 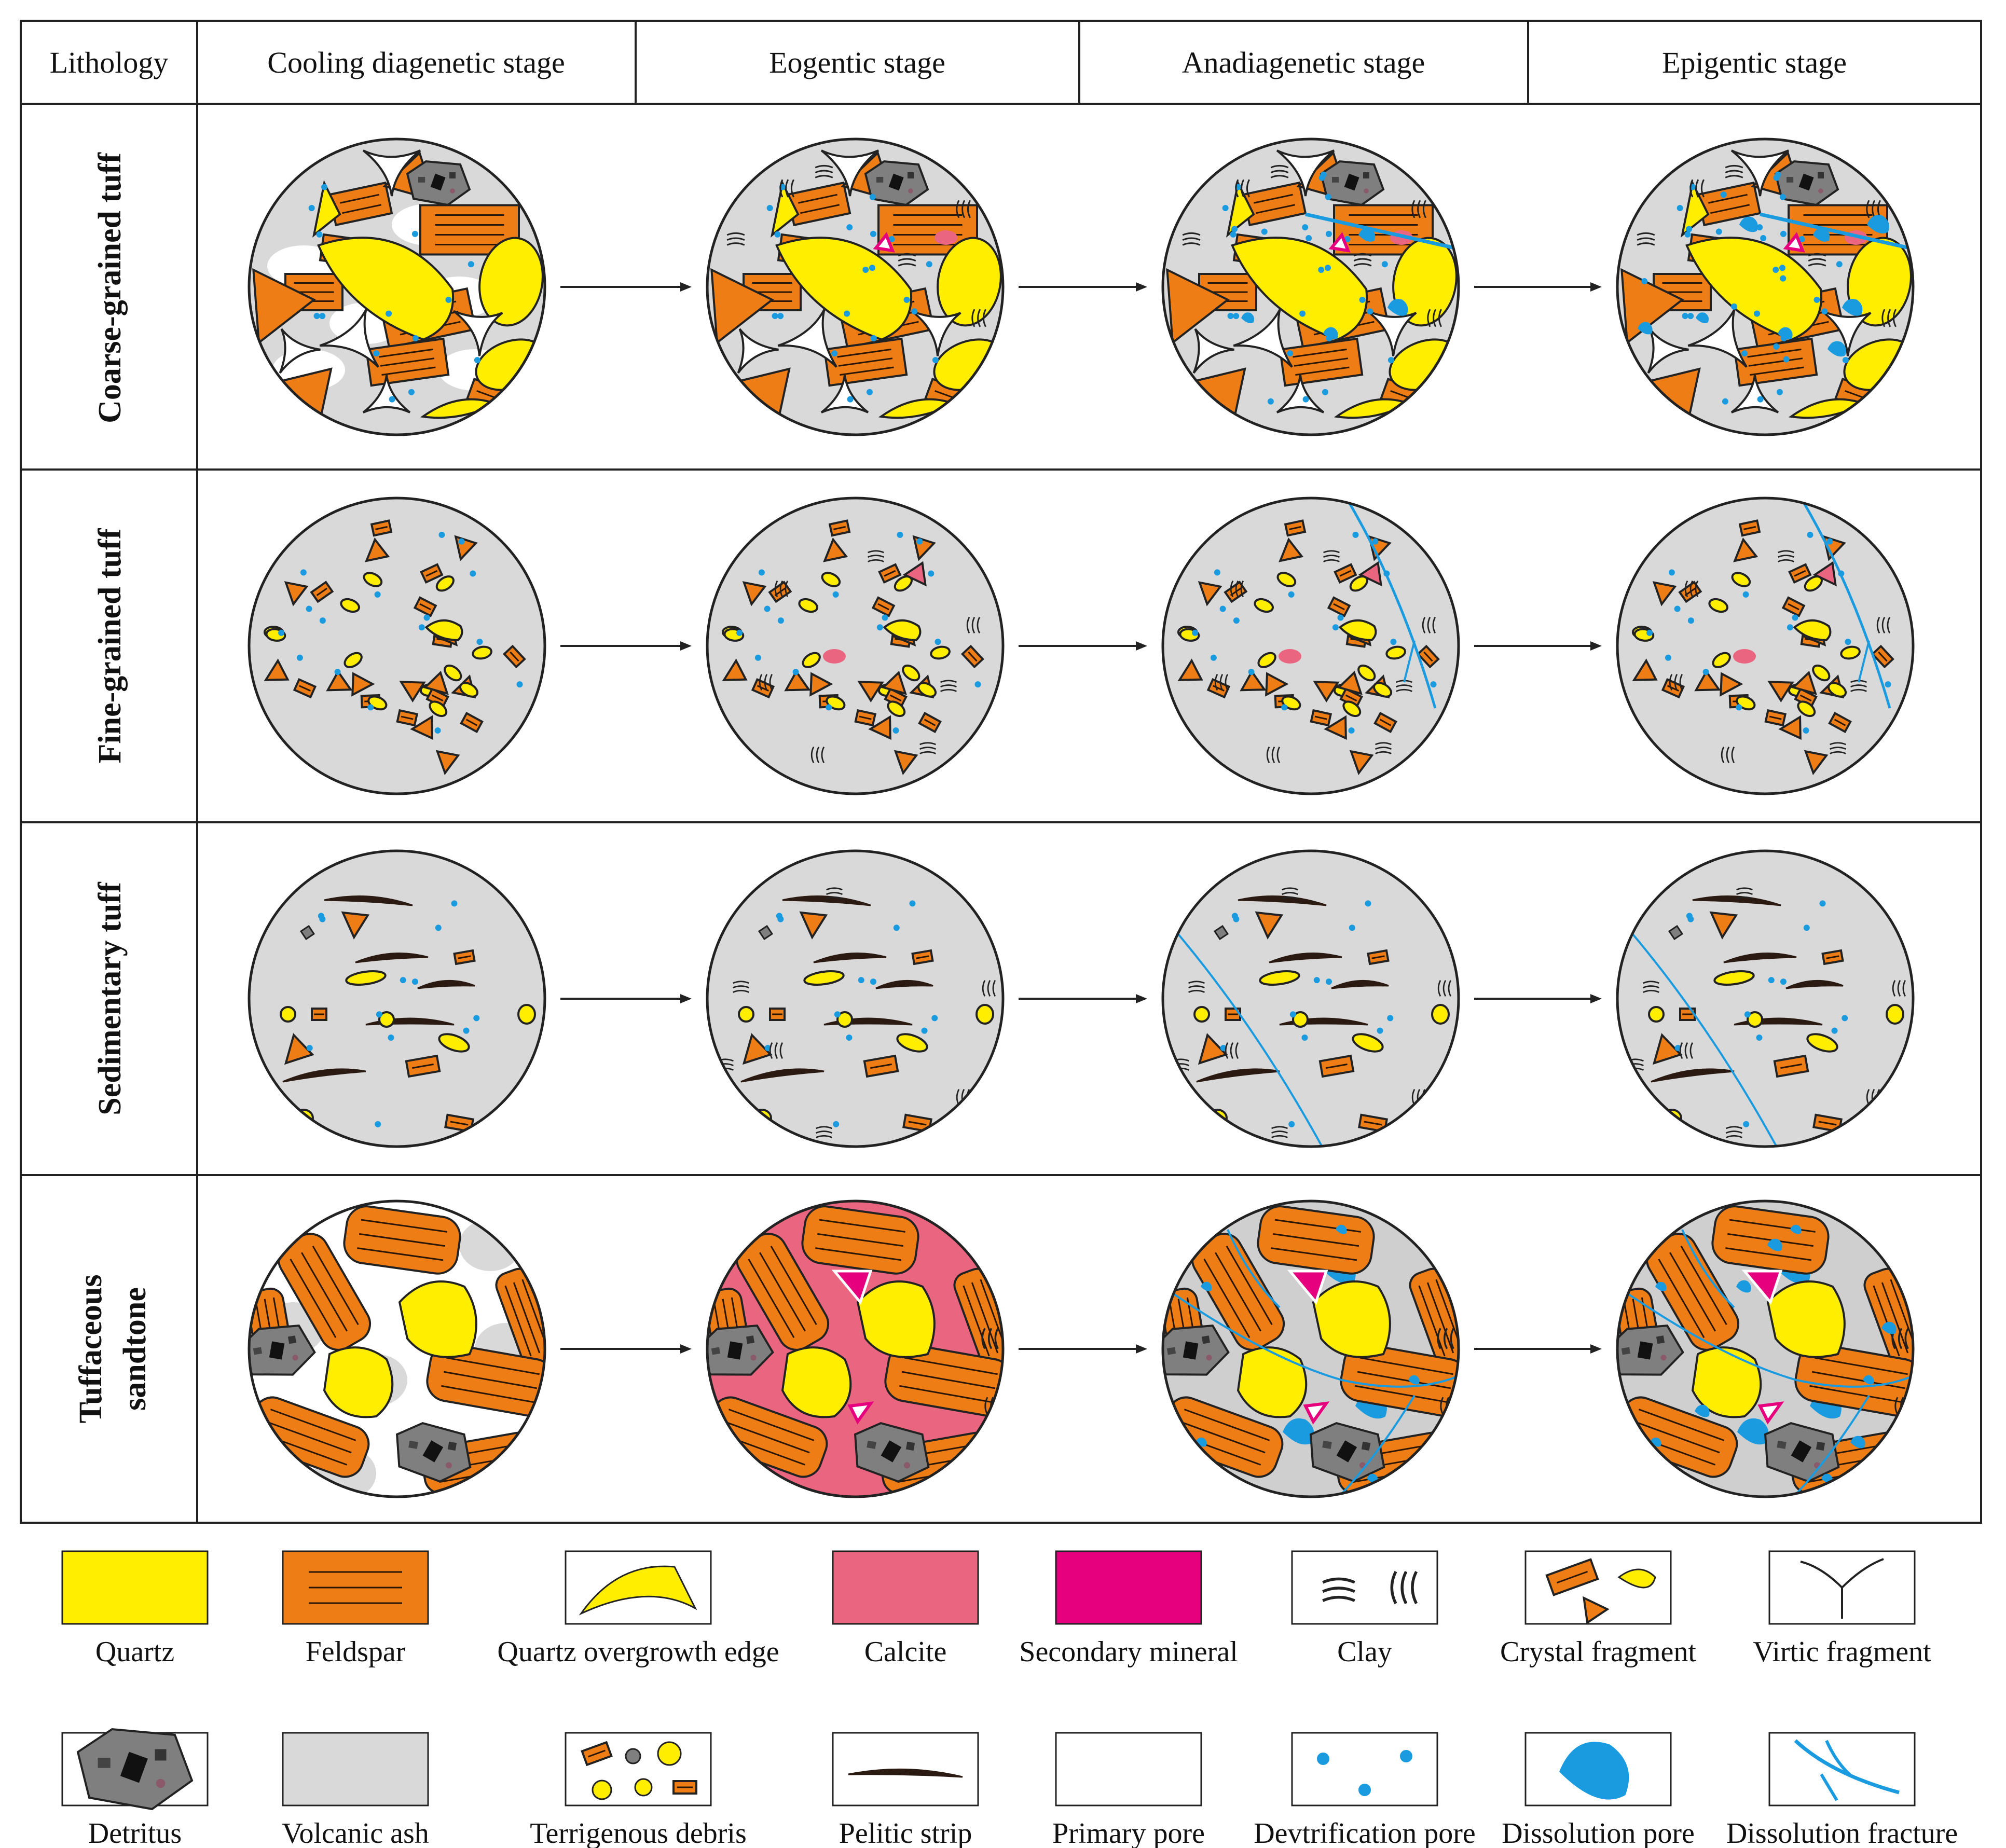 What do you see at coordinates (905, 1609) in the screenshot?
I see `legend-item-calcite: Calcite` at bounding box center [905, 1609].